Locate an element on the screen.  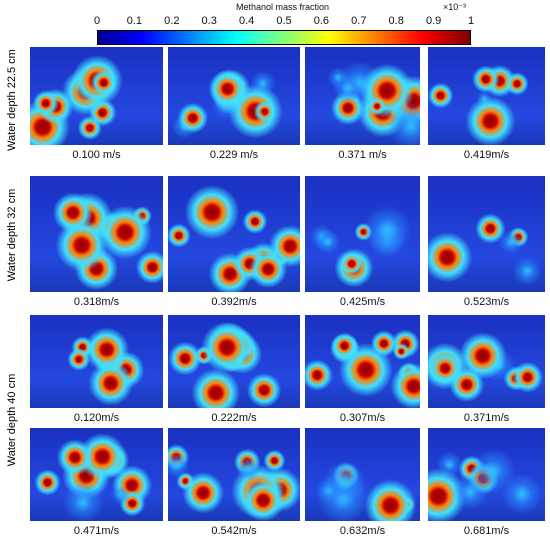
panel-caption: 0.681m/s is located at coordinates (486, 531).